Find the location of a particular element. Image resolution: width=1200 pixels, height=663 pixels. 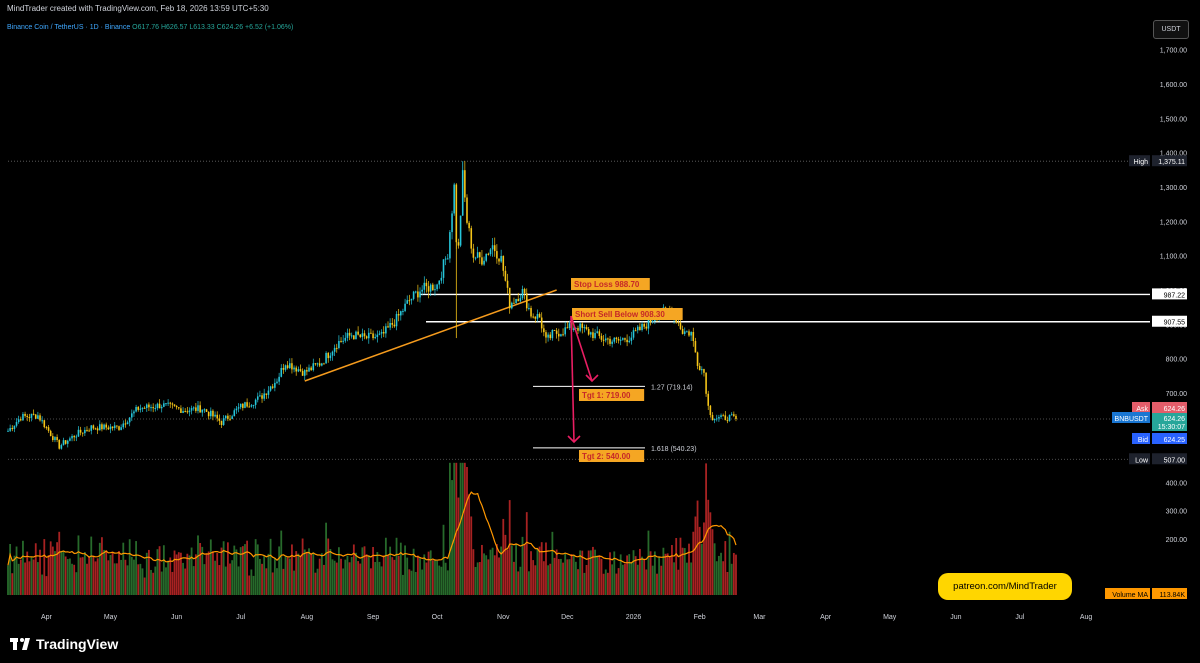

tradingview-logo: TradingView is located at coordinates (64, 644).